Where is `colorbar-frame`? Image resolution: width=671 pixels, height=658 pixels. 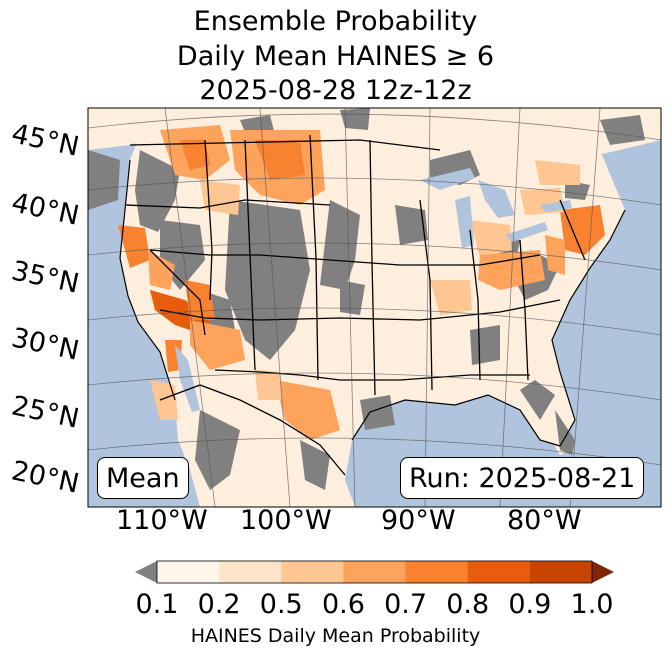
colorbar-frame is located at coordinates (374, 572).